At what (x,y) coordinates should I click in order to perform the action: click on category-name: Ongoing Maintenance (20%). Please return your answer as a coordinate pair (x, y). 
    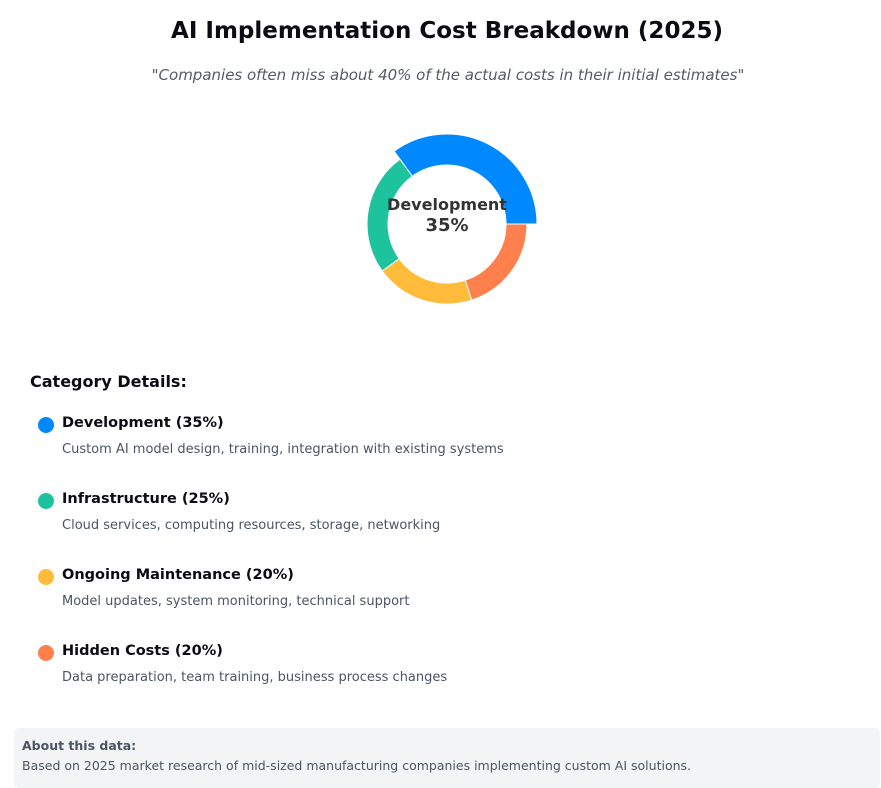
    Looking at the image, I should click on (178, 575).